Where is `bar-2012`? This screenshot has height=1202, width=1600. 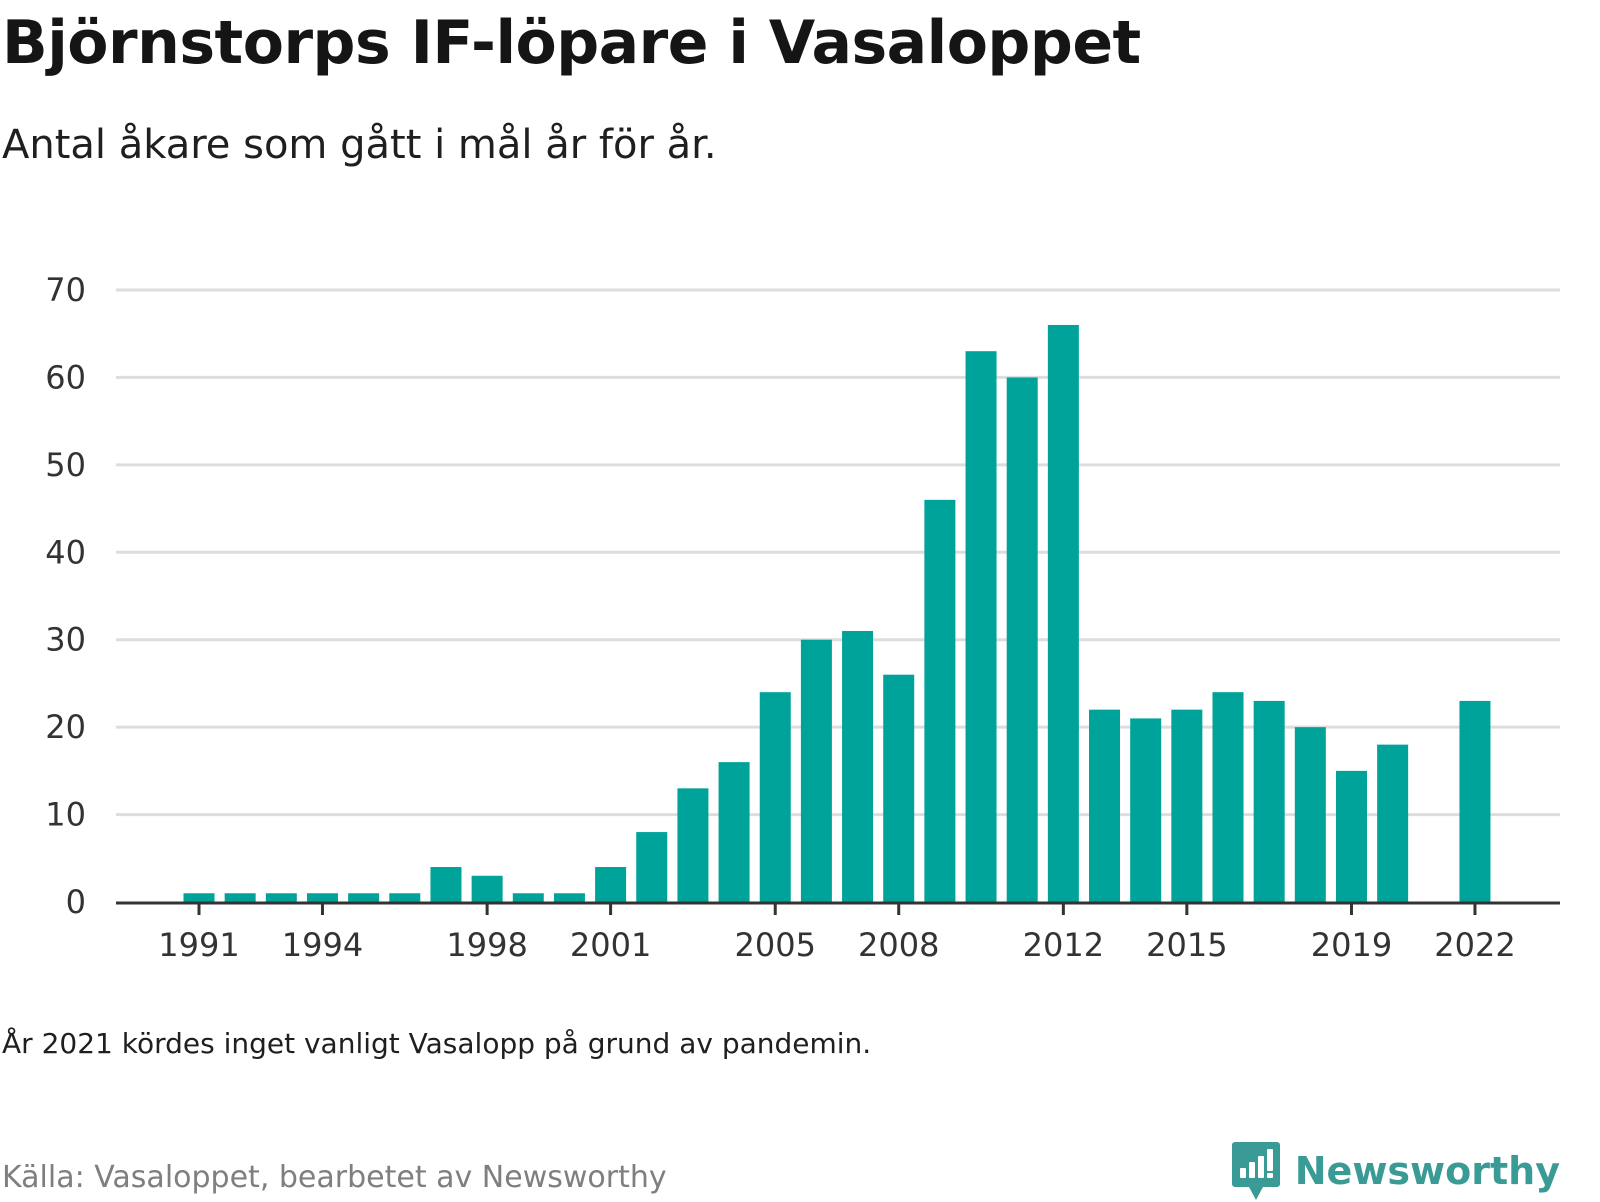
bar-2012 is located at coordinates (1063, 613).